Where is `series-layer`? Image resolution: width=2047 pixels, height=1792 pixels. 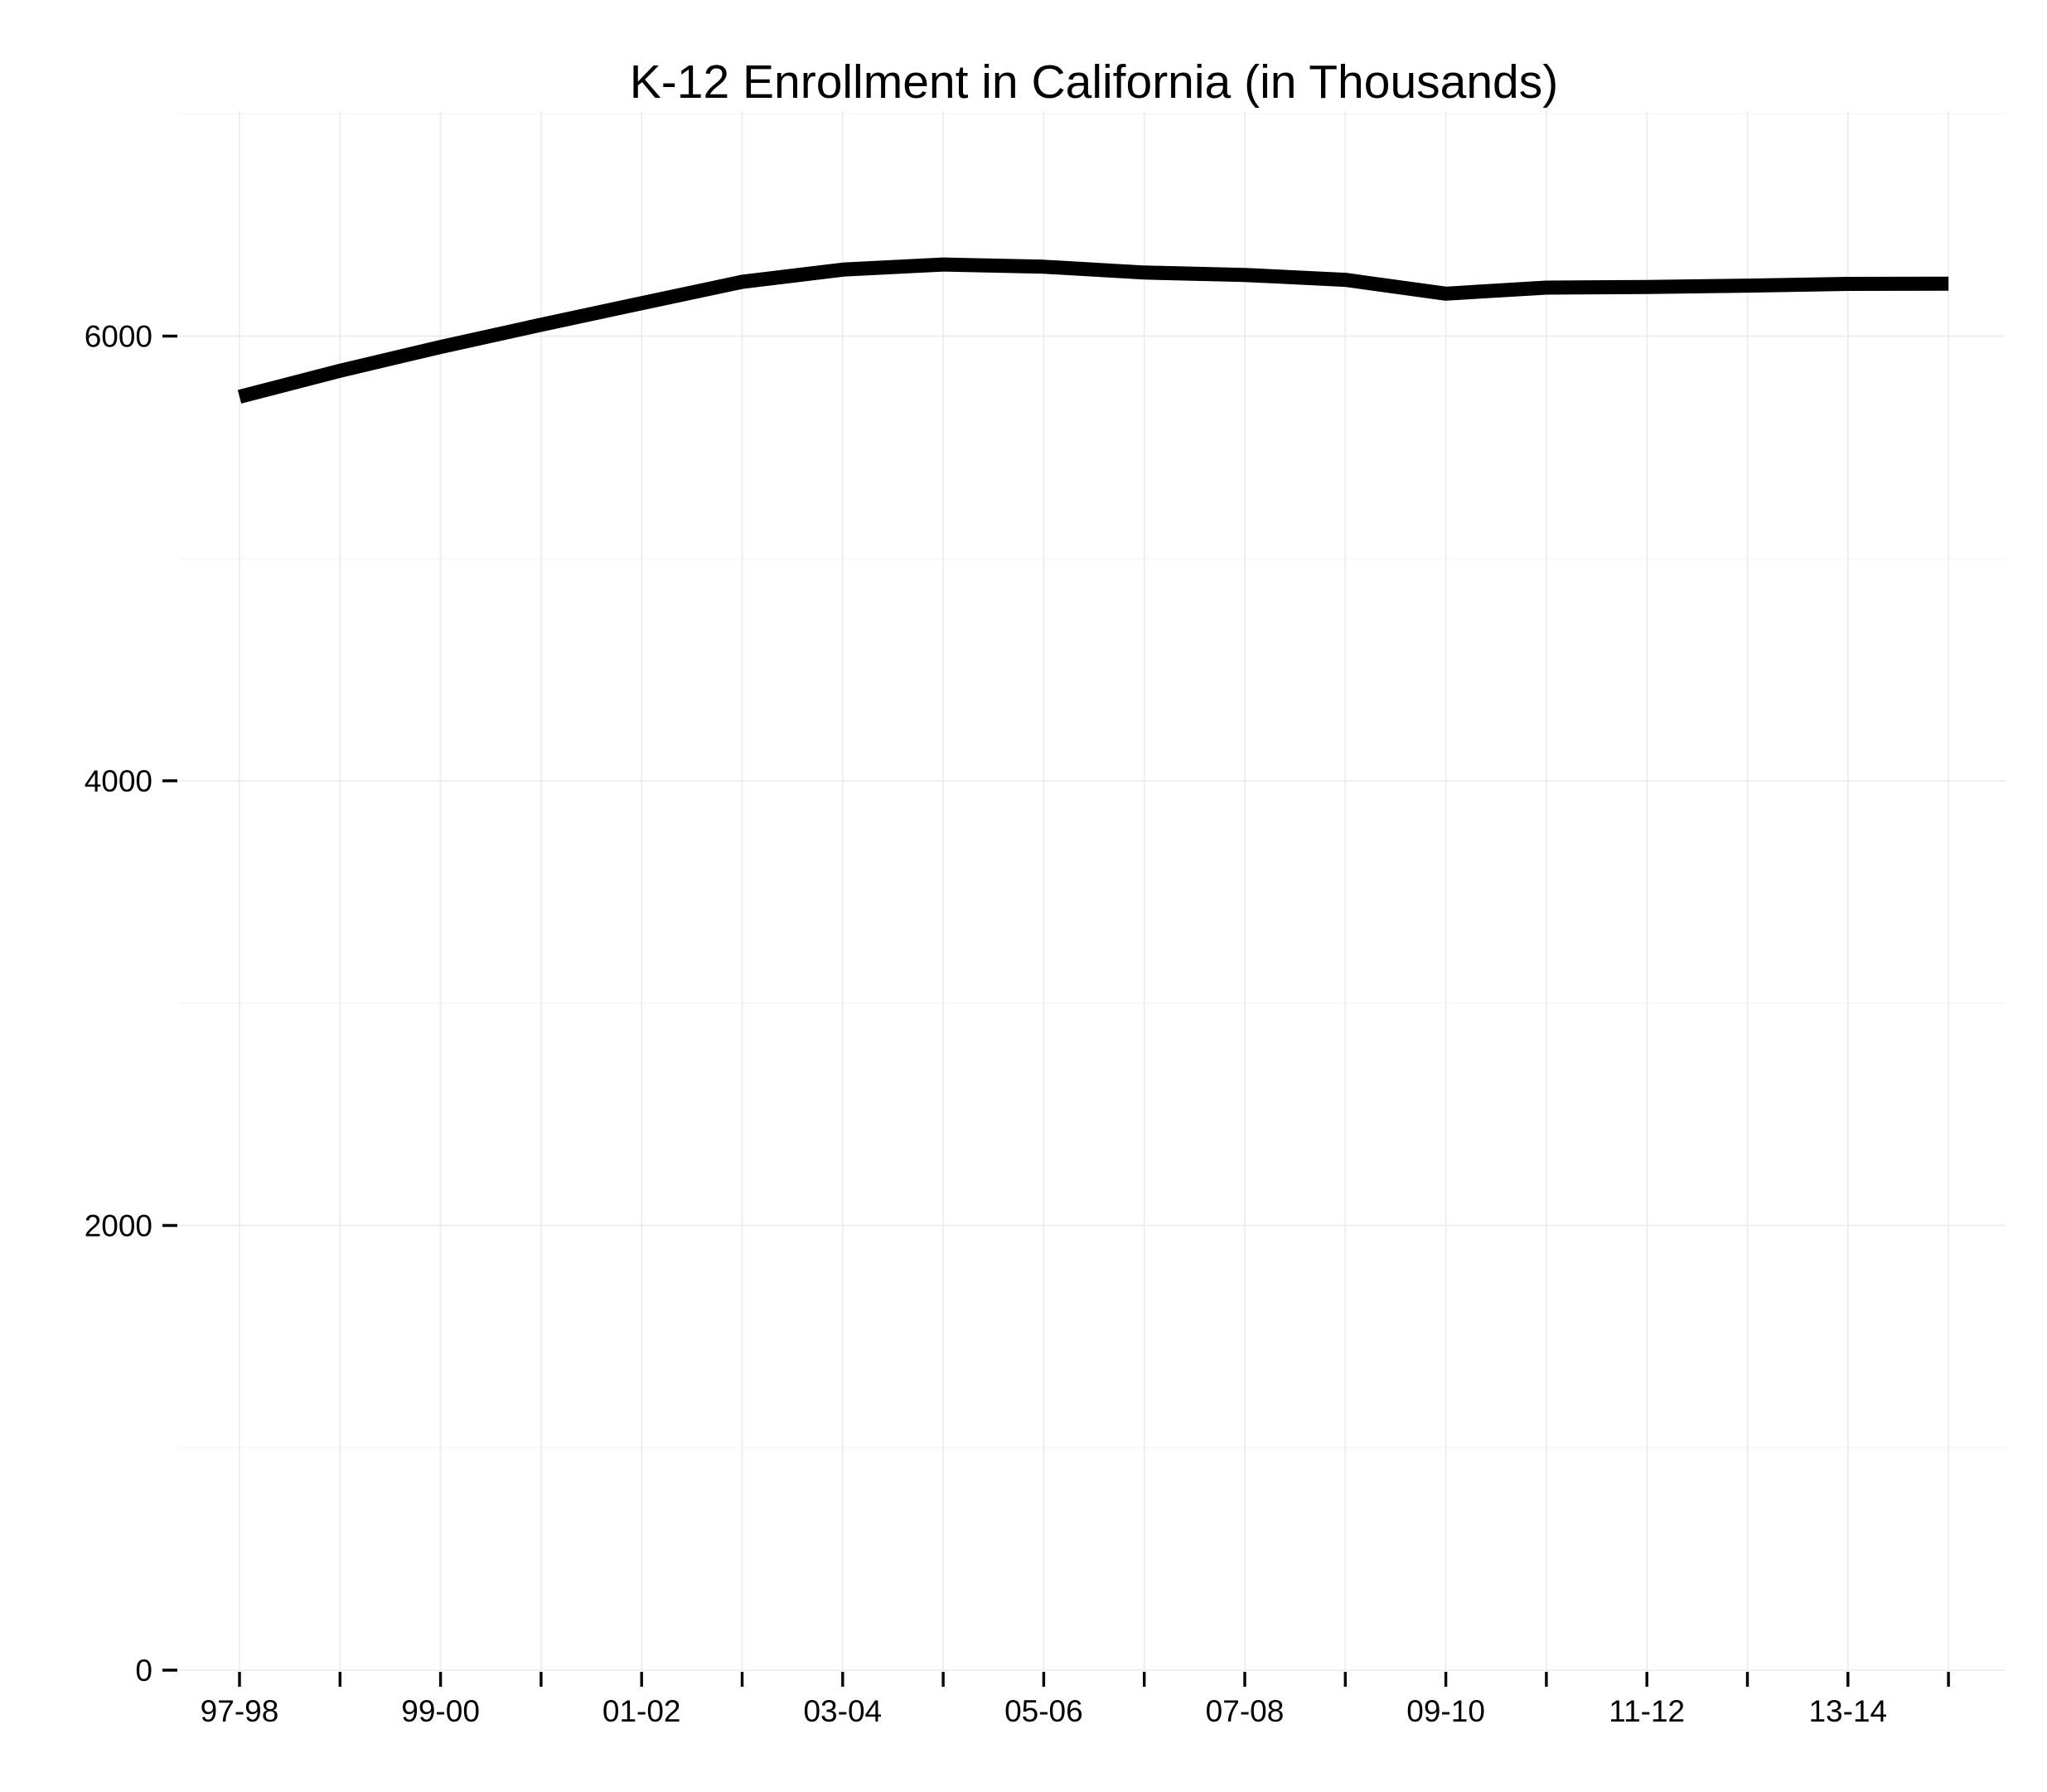 series-layer is located at coordinates (1093, 330).